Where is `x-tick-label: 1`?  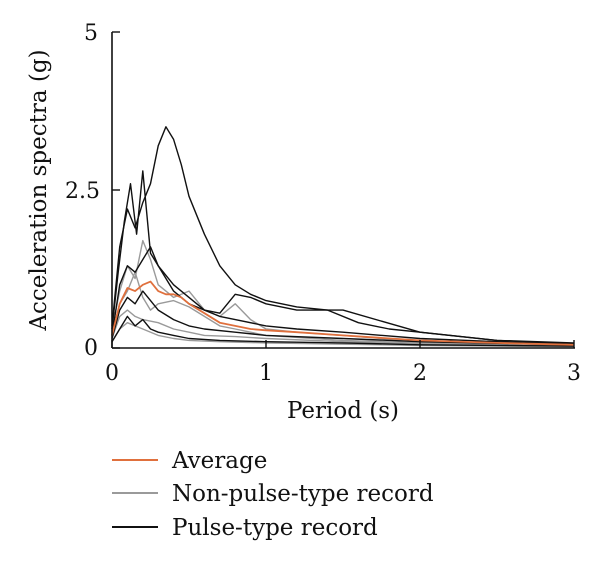
x-tick-label: 1 is located at coordinates (266, 373).